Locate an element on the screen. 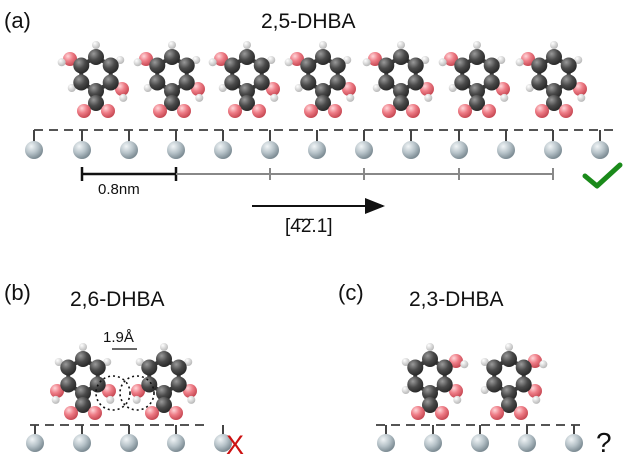 The image size is (641, 462). distance-label: 1.9Å is located at coordinates (118, 337).